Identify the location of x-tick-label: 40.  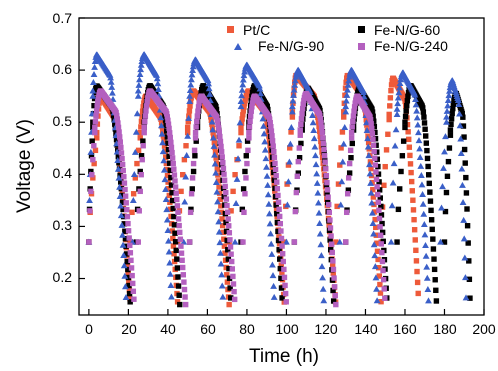
(168, 329).